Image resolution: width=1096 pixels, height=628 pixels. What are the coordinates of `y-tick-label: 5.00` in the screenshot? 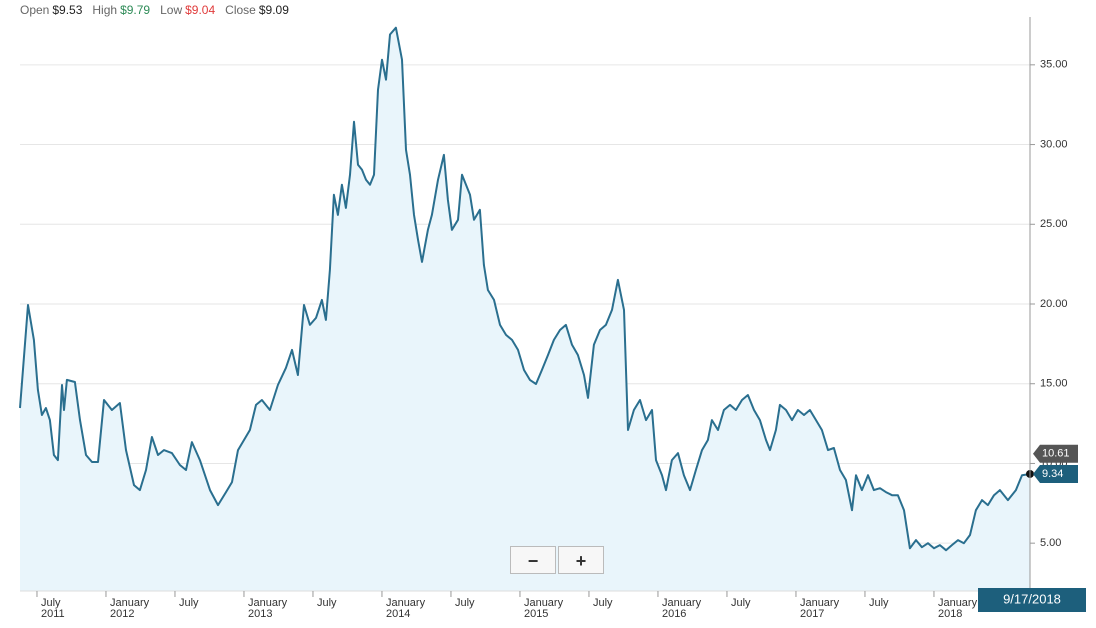 It's located at (1050, 543).